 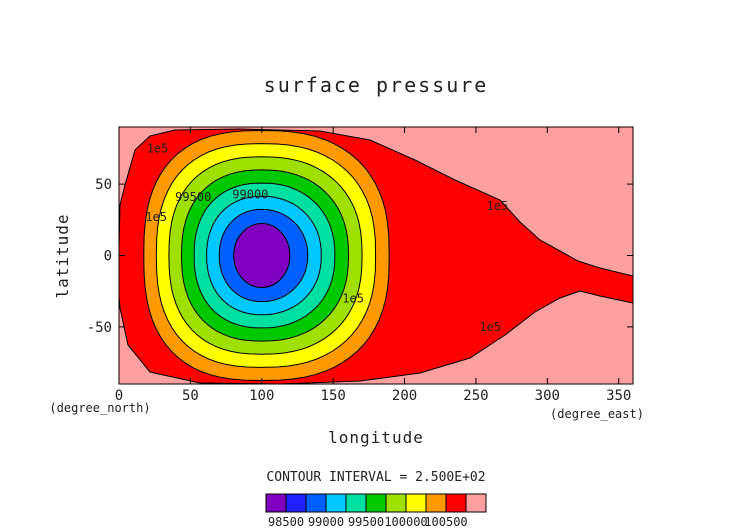 What do you see at coordinates (475, 396) in the screenshot?
I see `x-tick-label: 250` at bounding box center [475, 396].